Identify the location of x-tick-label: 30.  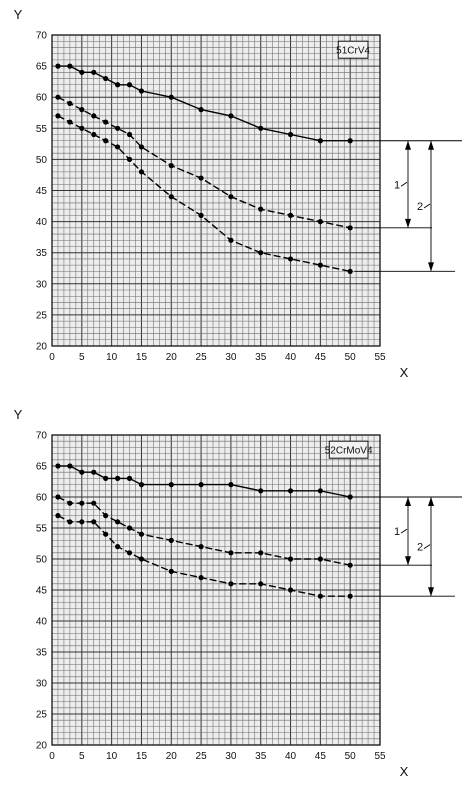
(231, 357).